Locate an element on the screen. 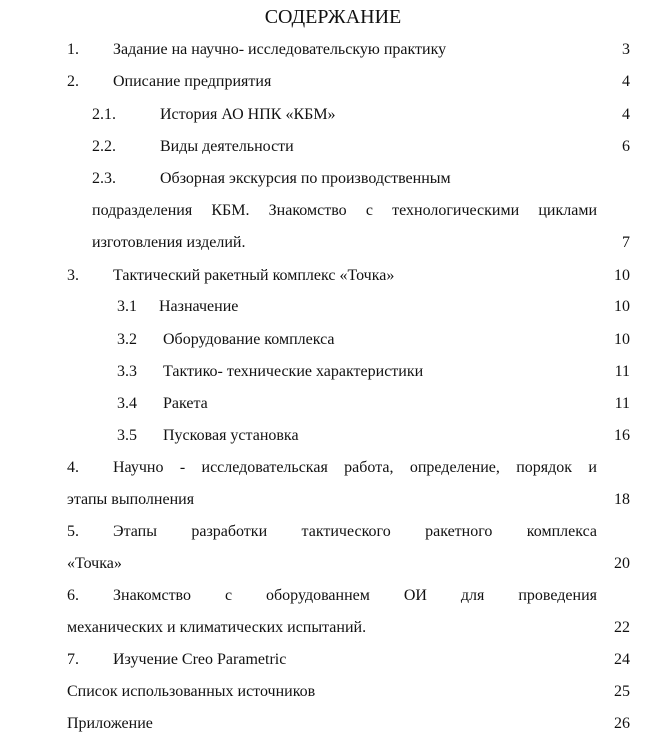 The width and height of the screenshot is (666, 745). entry-number: 3.4 is located at coordinates (127, 403).